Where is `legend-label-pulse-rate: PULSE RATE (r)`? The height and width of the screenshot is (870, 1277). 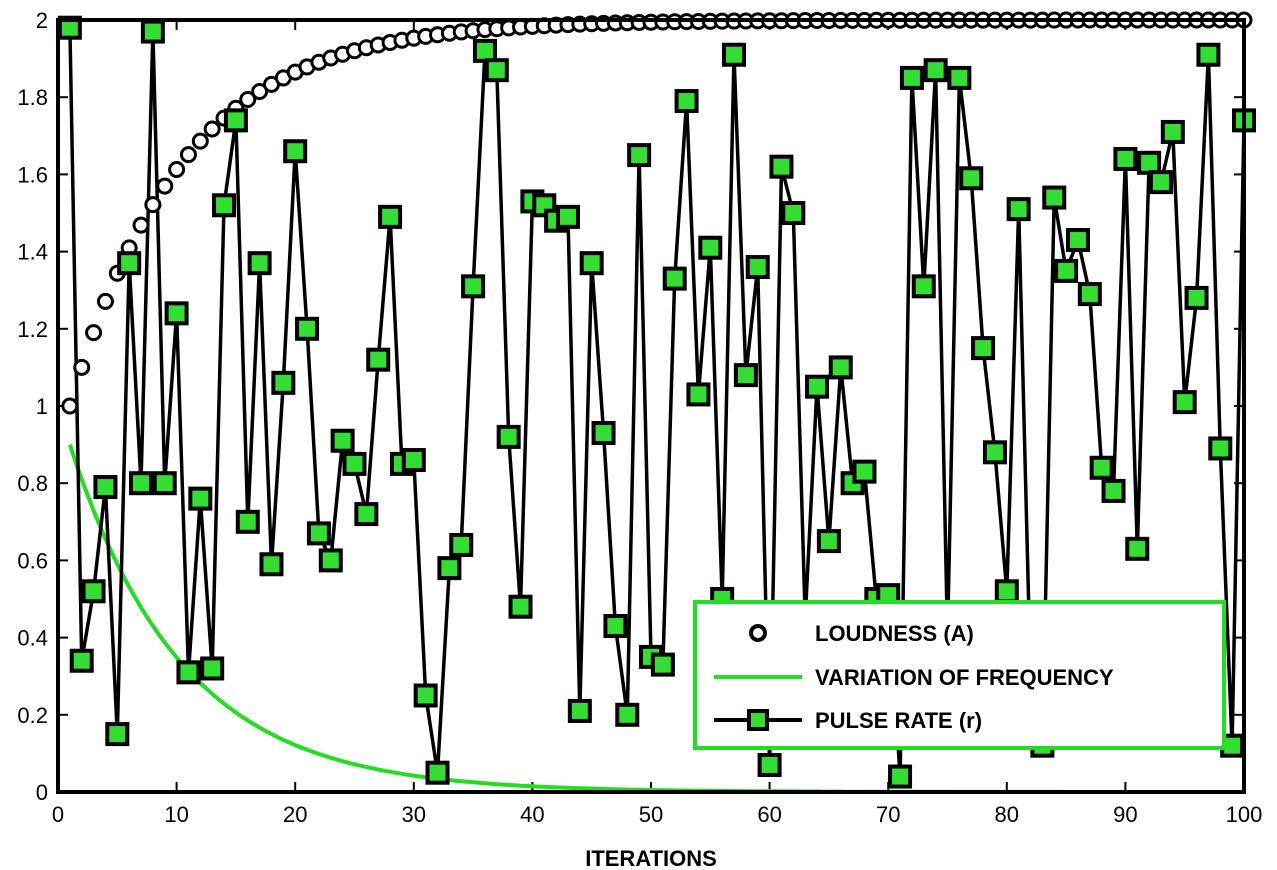
legend-label-pulse-rate: PULSE RATE (r) is located at coordinates (898, 720).